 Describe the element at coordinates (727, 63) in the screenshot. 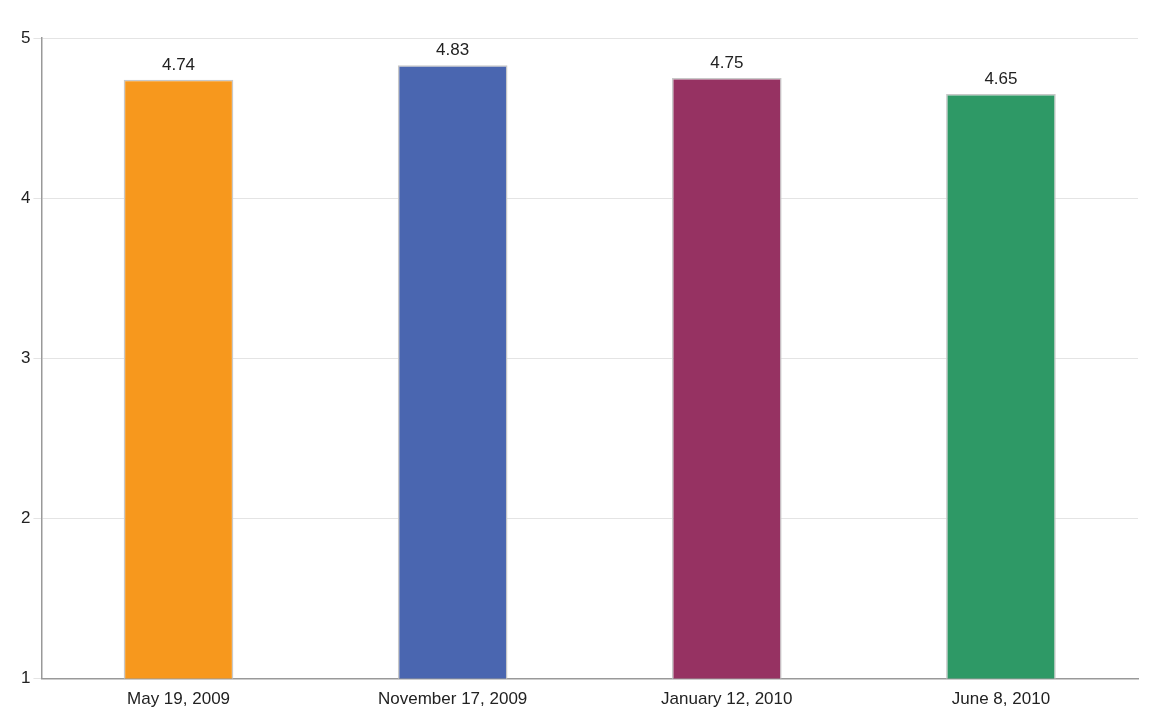

I see `data-label: 4.75` at that location.